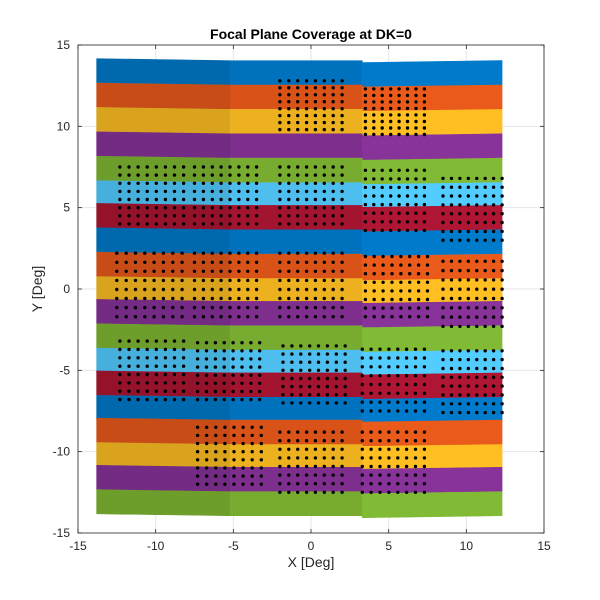  I want to click on x-tick-label: -15, so click(78, 546).